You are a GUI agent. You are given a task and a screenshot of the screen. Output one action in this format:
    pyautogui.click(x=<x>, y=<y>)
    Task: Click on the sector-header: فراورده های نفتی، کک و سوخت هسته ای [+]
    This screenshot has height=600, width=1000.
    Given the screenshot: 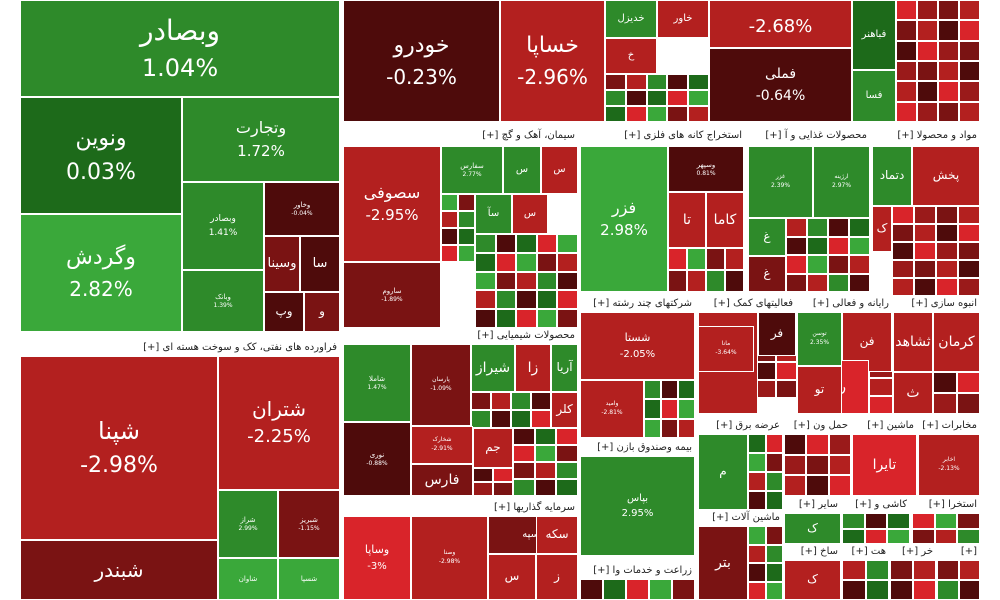 What is the action you would take?
    pyautogui.click(x=180, y=348)
    